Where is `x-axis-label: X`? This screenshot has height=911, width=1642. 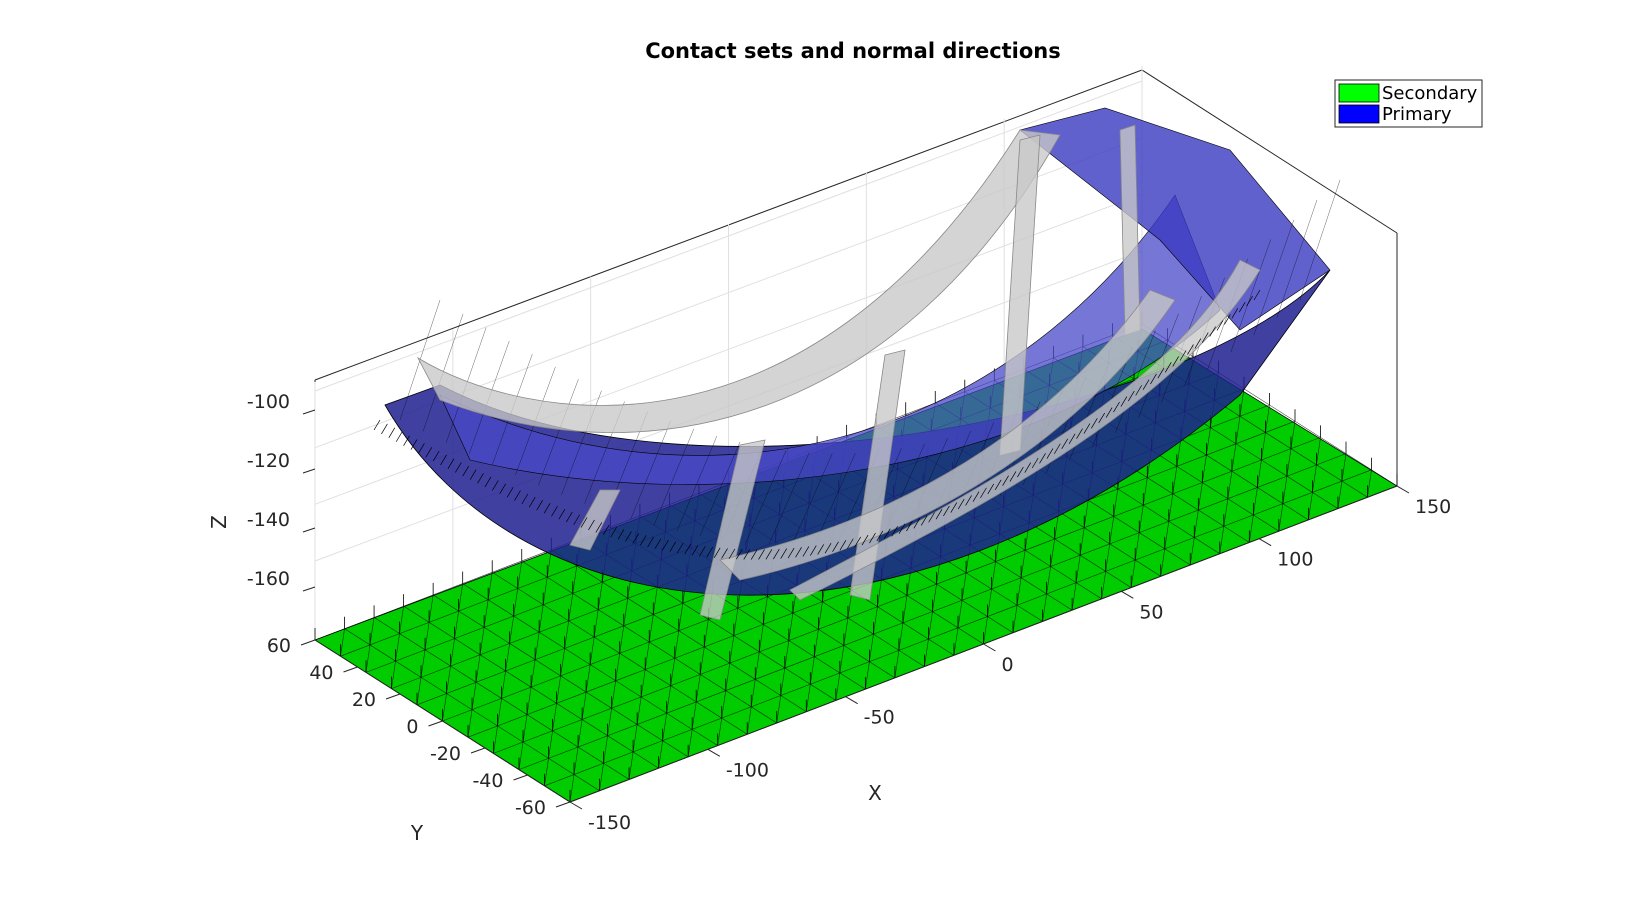 x-axis-label: X is located at coordinates (875, 793).